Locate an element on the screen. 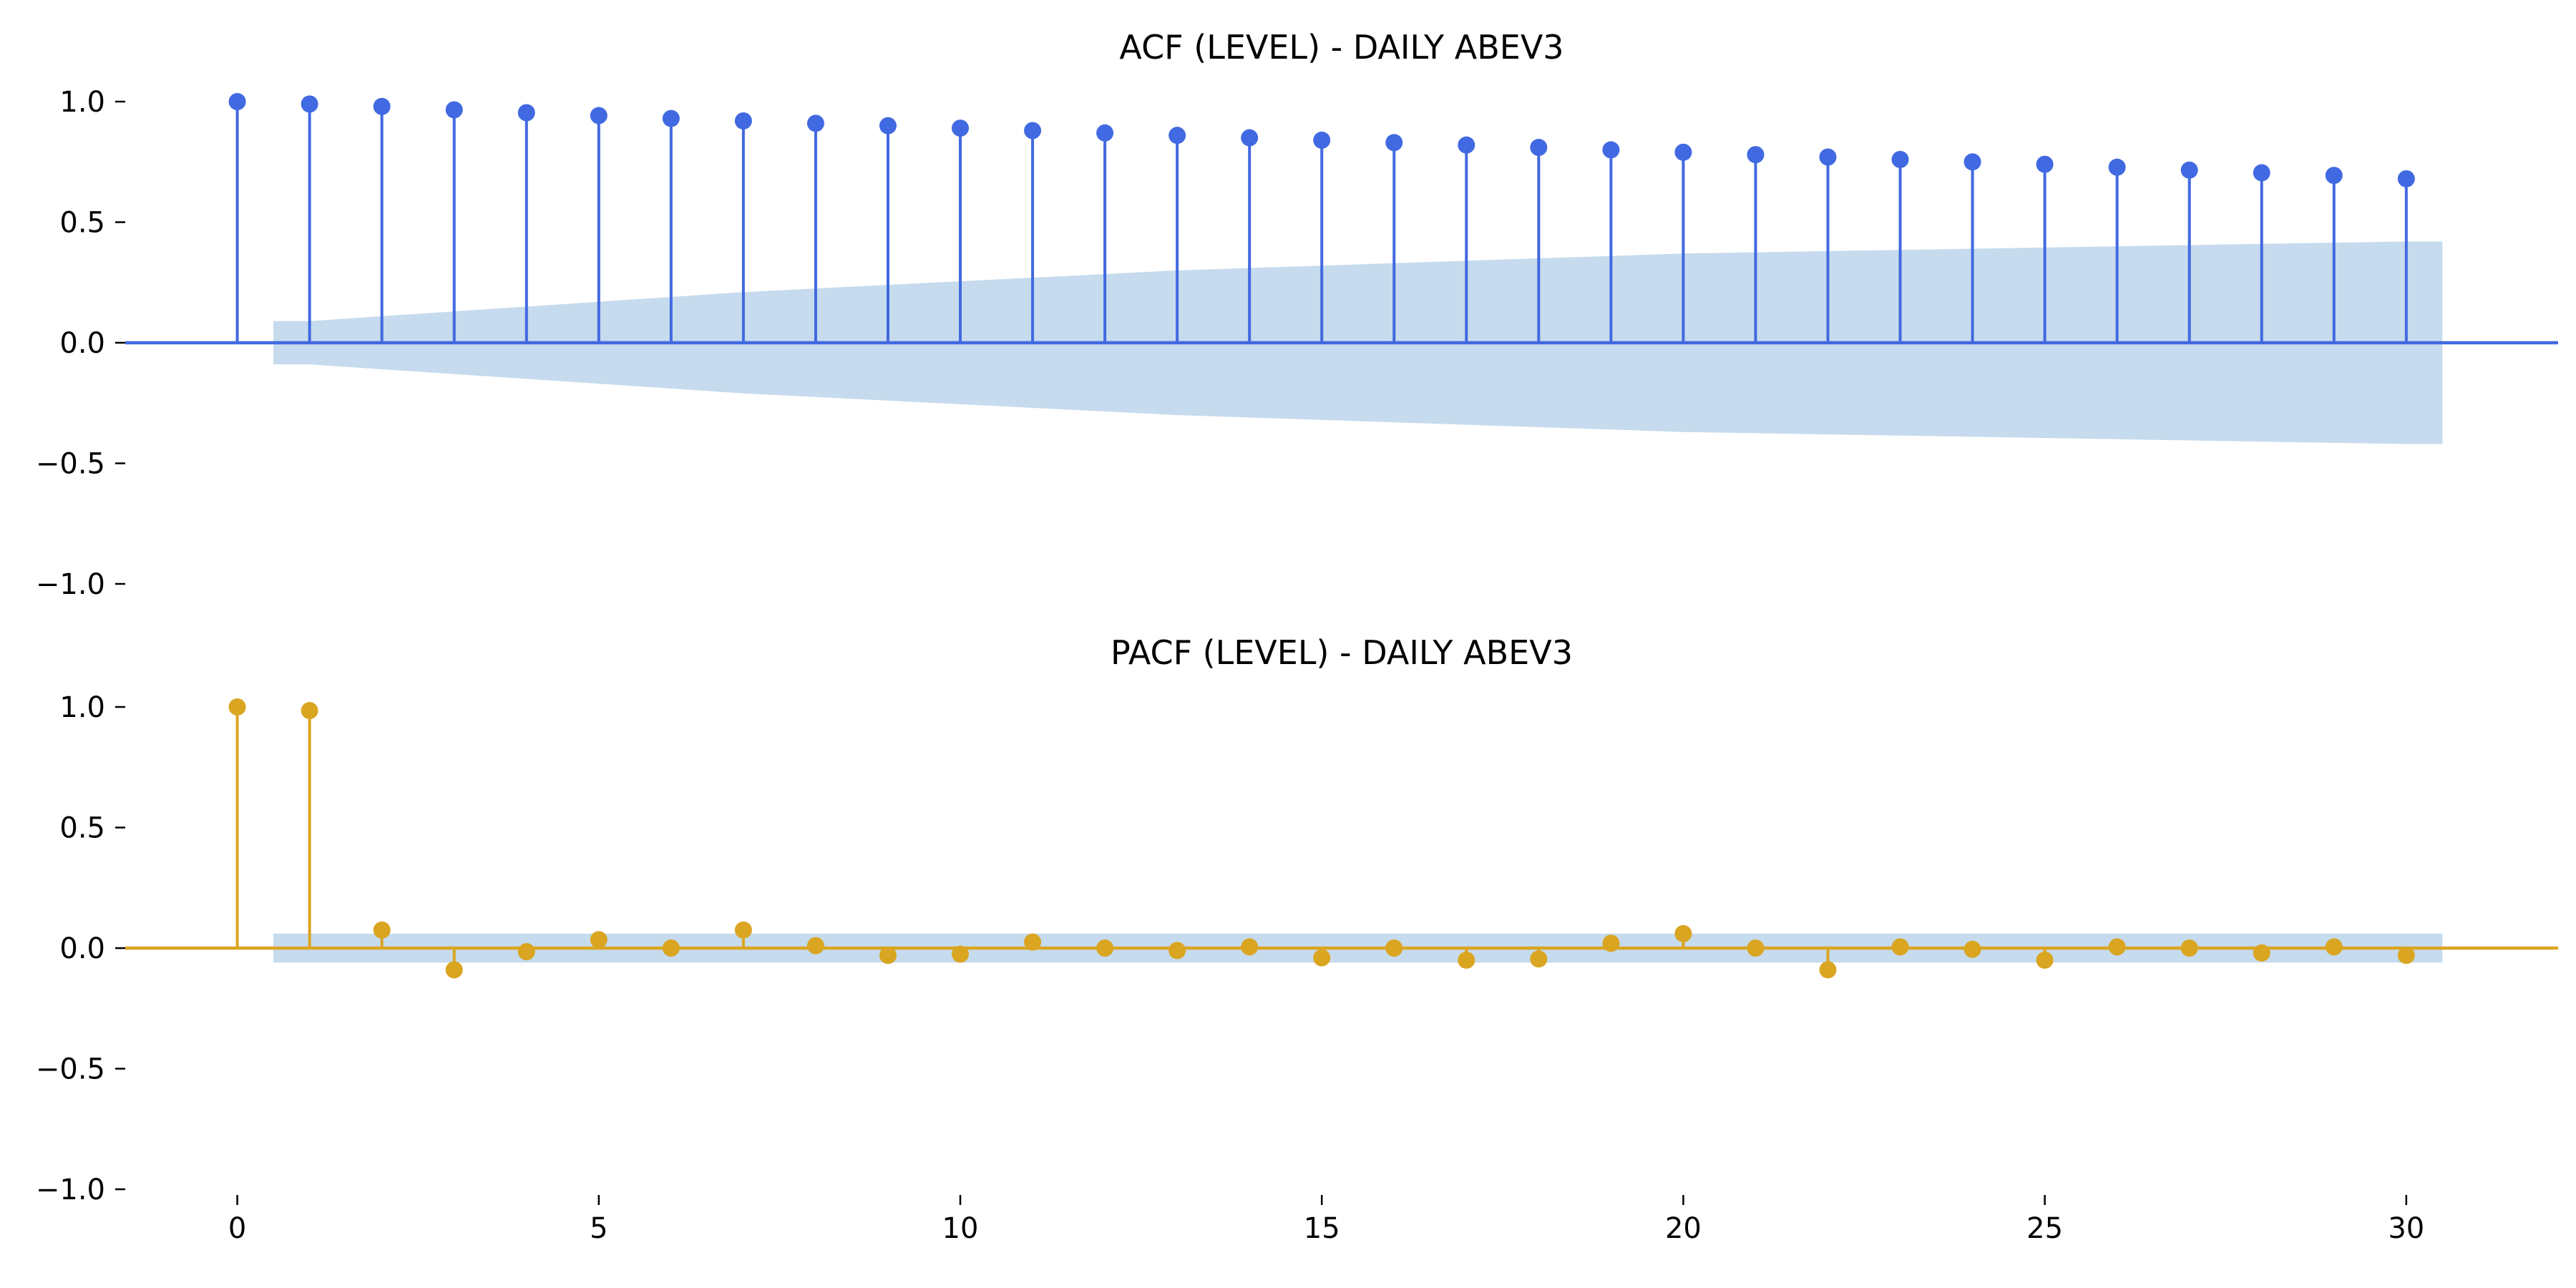 This screenshot has width=2576, height=1288. pacf-chart-title: PACF (LEVEL) - DAILY ABEV3 is located at coordinates (1342, 652).